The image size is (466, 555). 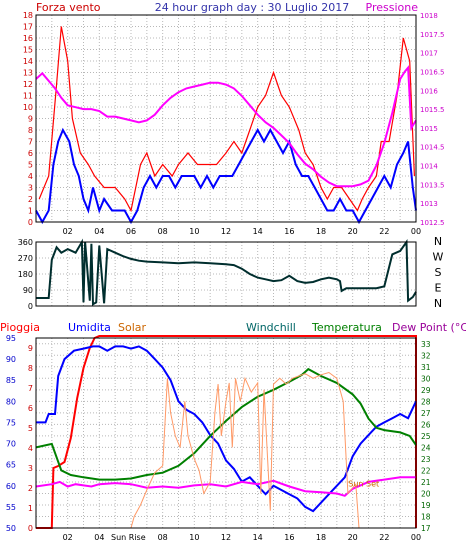 I want to click on temperature-tick-label: 21, so click(x=426, y=482).